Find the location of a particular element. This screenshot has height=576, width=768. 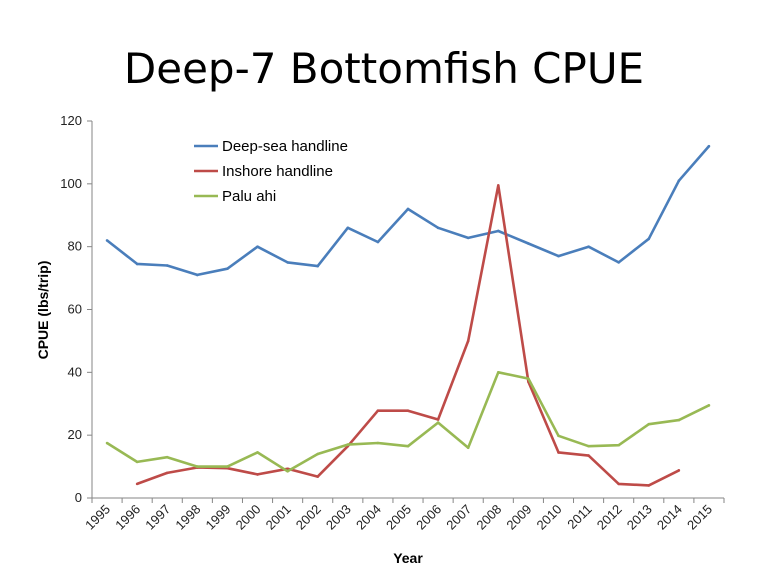

y-axis-title: CPUE (lbs/trip) is located at coordinates (43, 310).